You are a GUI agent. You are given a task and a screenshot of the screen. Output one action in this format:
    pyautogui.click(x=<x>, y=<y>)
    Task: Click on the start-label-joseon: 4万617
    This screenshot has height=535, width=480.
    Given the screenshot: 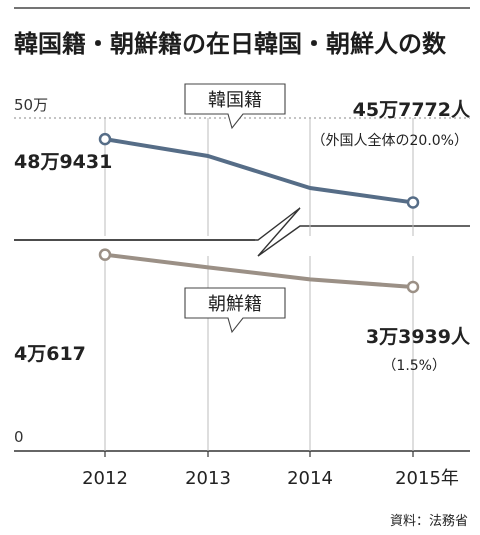 What is the action you would take?
    pyautogui.click(x=50, y=354)
    